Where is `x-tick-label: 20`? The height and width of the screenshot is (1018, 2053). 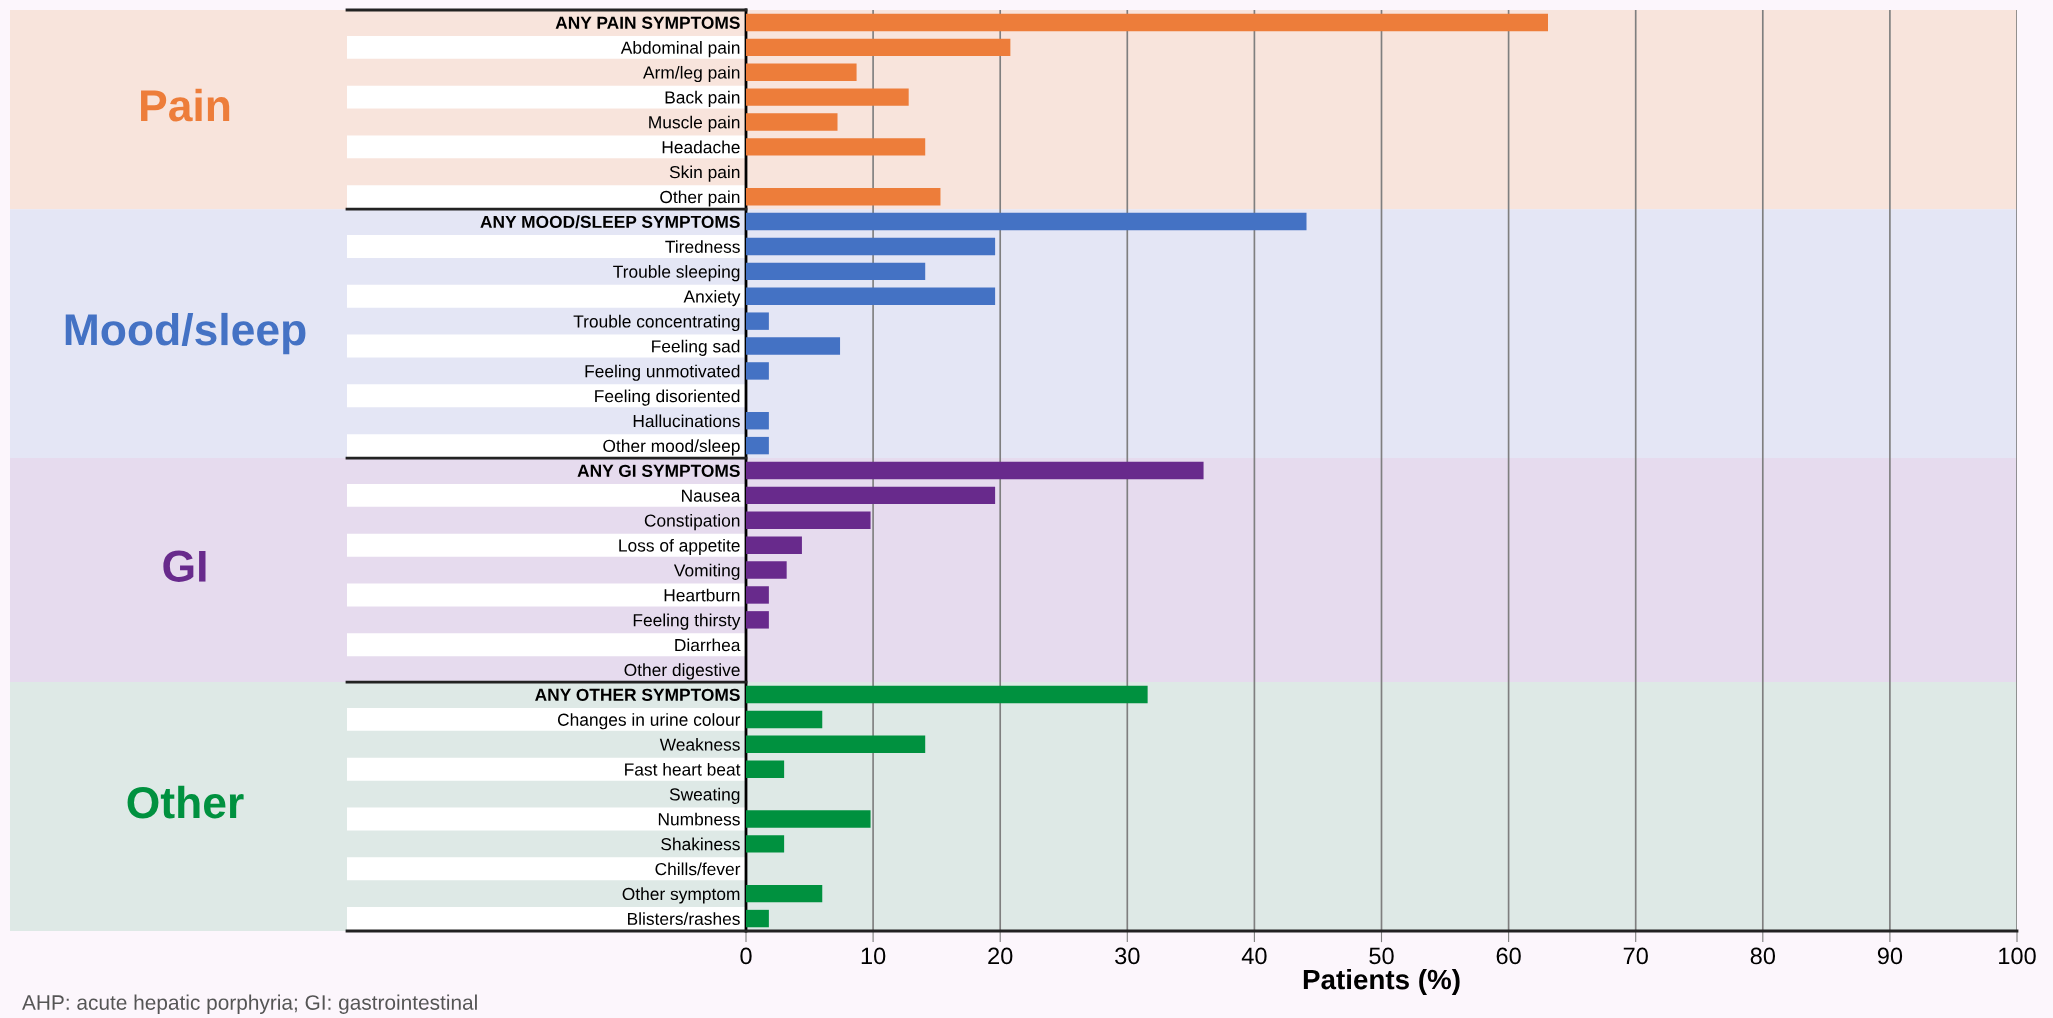
x-tick-label: 20 is located at coordinates (1000, 956).